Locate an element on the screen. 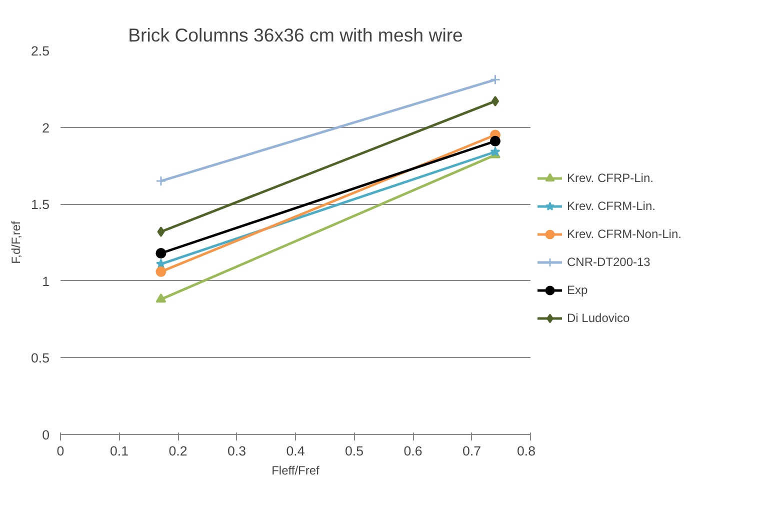 The height and width of the screenshot is (515, 769). y-axis-title: F,d/F,ref is located at coordinates (15, 242).